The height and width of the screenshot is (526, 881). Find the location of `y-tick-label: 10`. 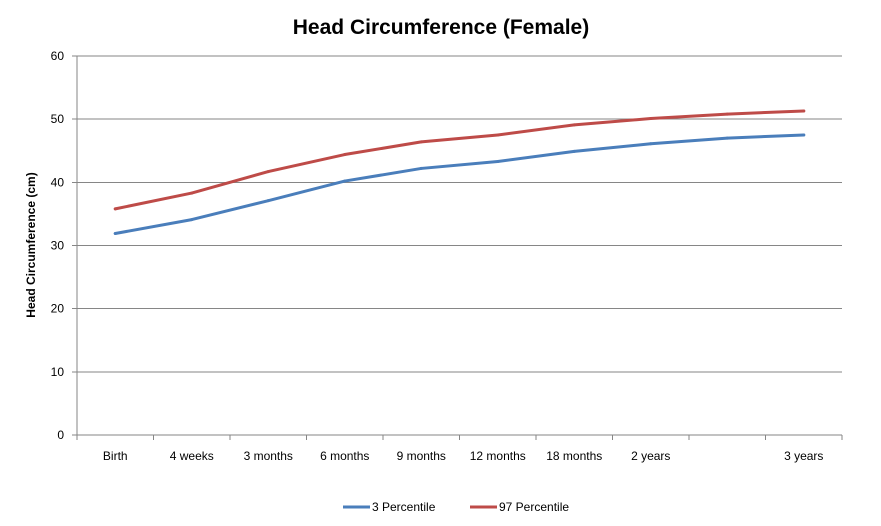

y-tick-label: 10 is located at coordinates (58, 372).